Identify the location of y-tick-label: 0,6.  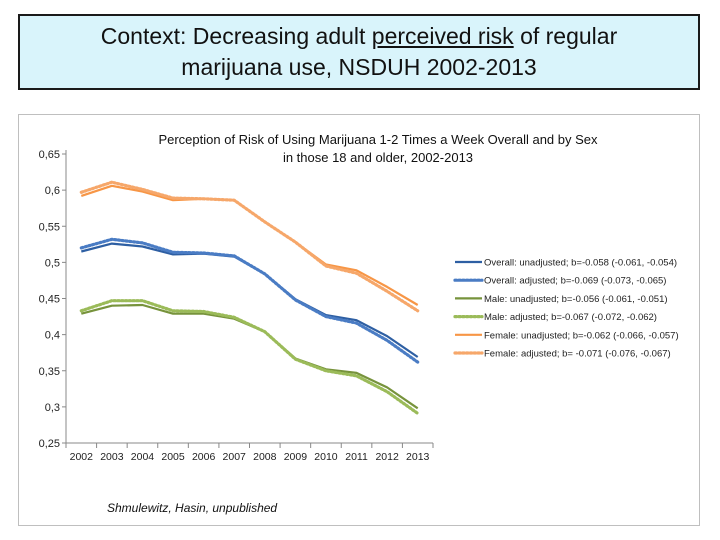
(52, 191).